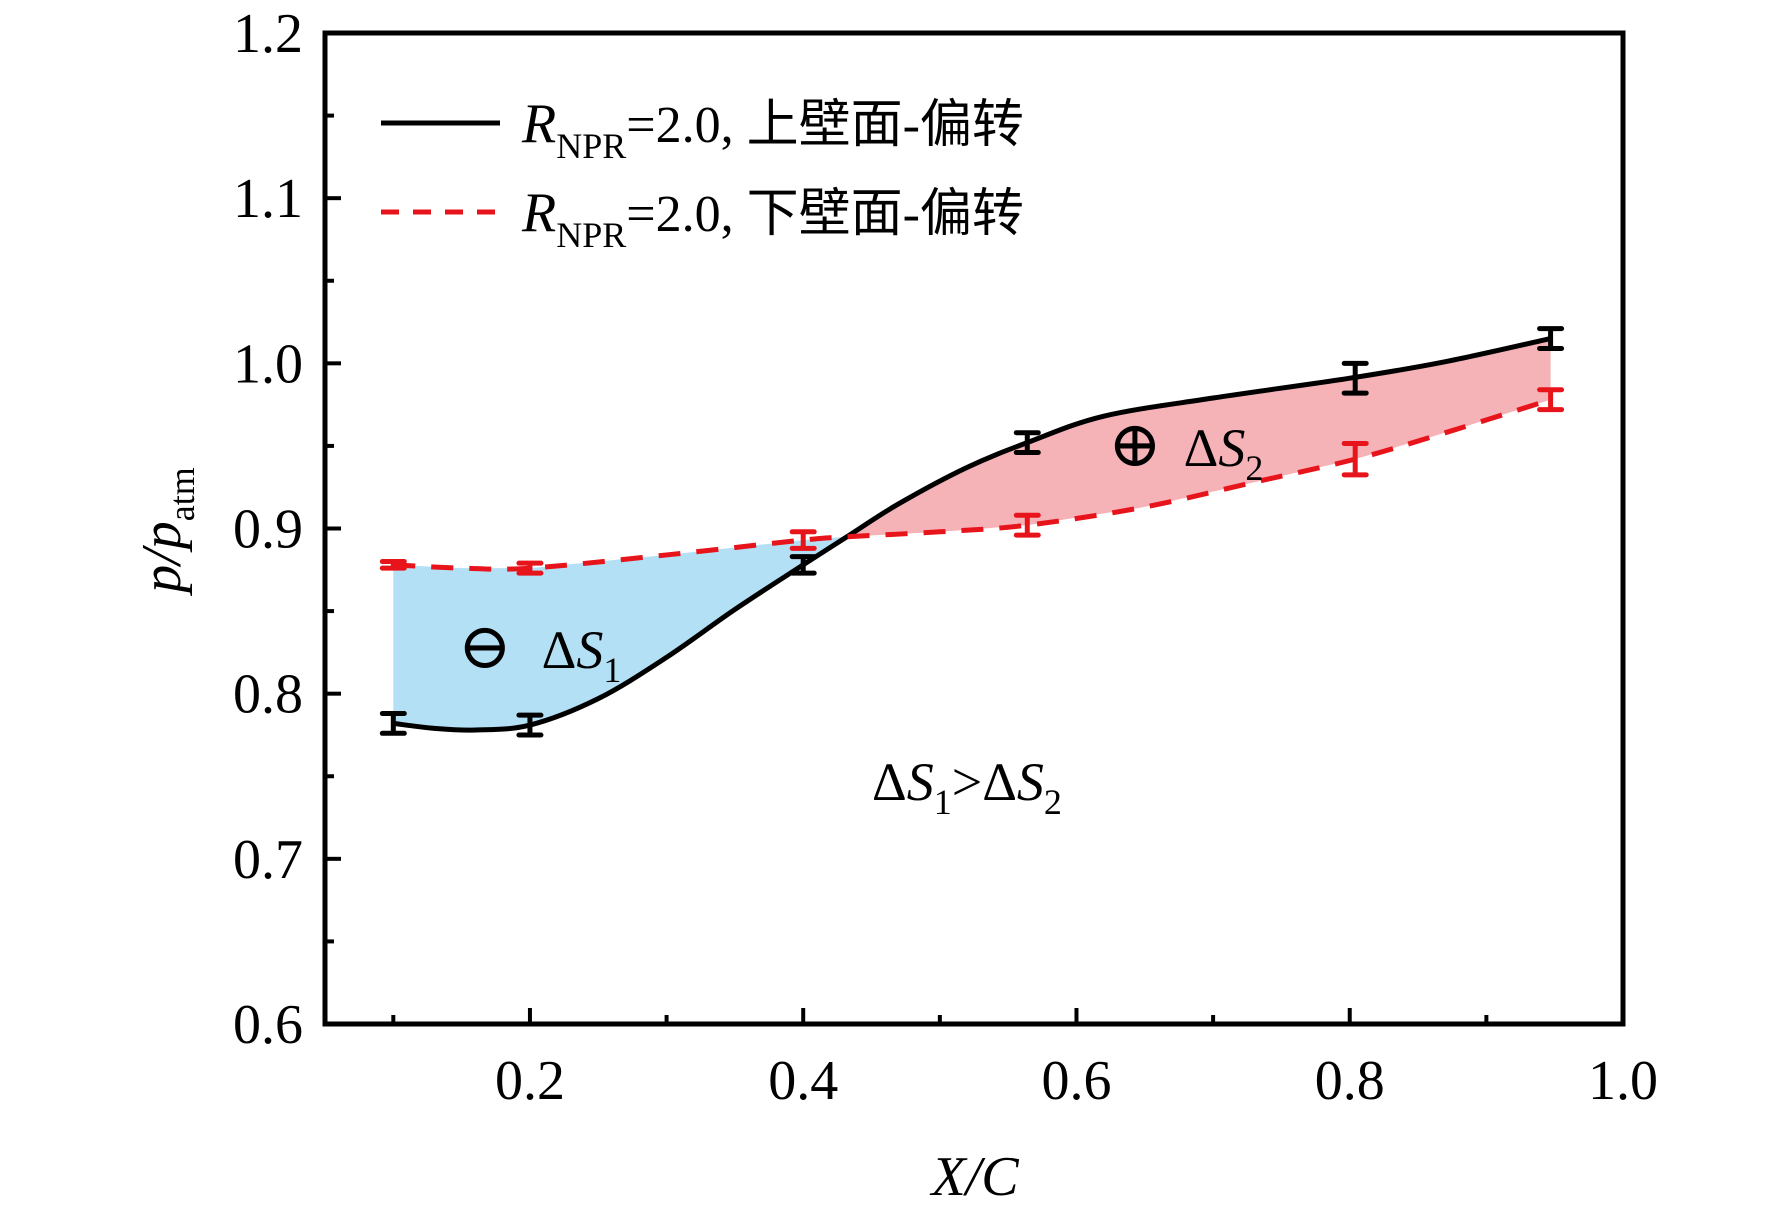  What do you see at coordinates (702, 174) in the screenshot?
I see `legend: RNPR=2.0, 上壁面-偏转 RNPR=2.0, 下壁面-偏转` at bounding box center [702, 174].